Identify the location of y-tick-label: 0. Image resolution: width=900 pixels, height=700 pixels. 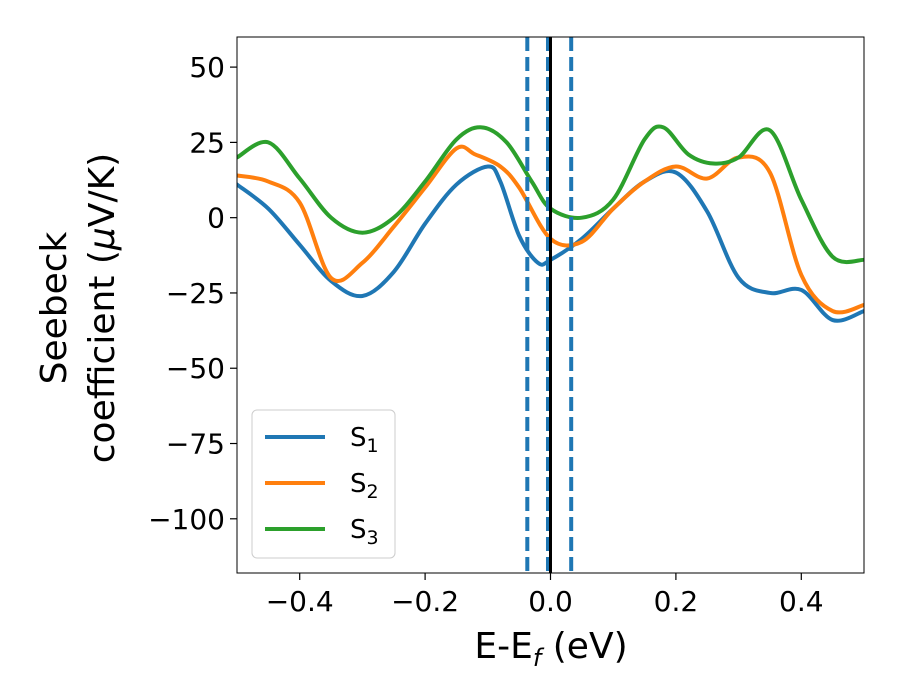
(216, 218).